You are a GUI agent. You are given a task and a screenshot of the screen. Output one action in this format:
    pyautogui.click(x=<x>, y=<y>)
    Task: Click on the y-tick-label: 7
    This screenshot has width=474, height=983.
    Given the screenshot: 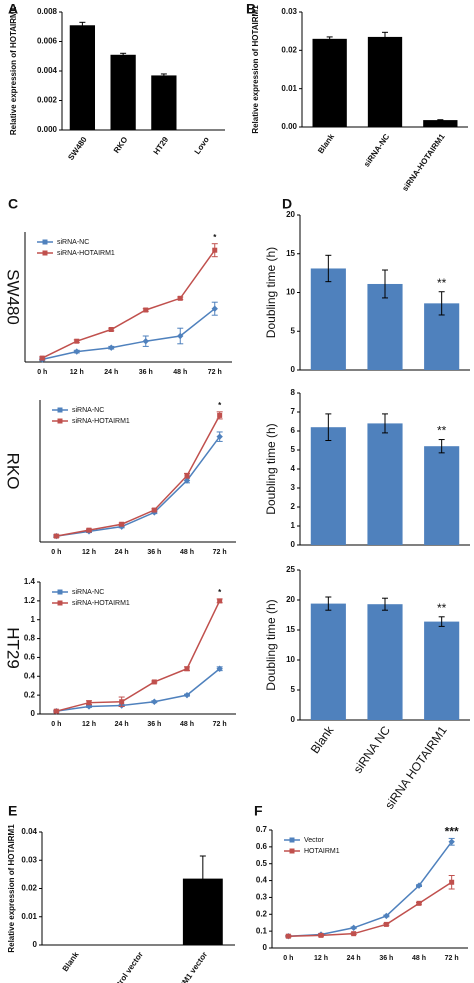 What is the action you would take?
    pyautogui.click(x=293, y=411)
    